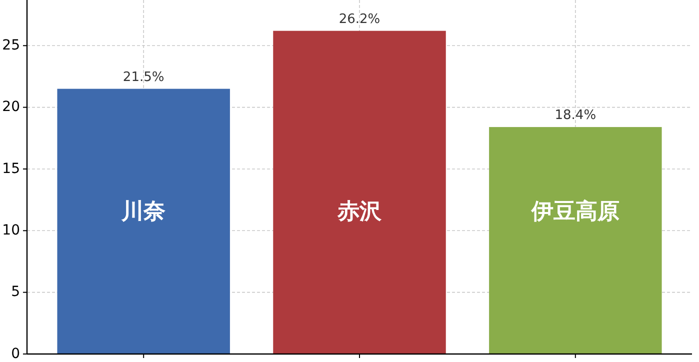  What do you see at coordinates (143, 211) in the screenshot?
I see `x-tick-label: 川奈` at bounding box center [143, 211].